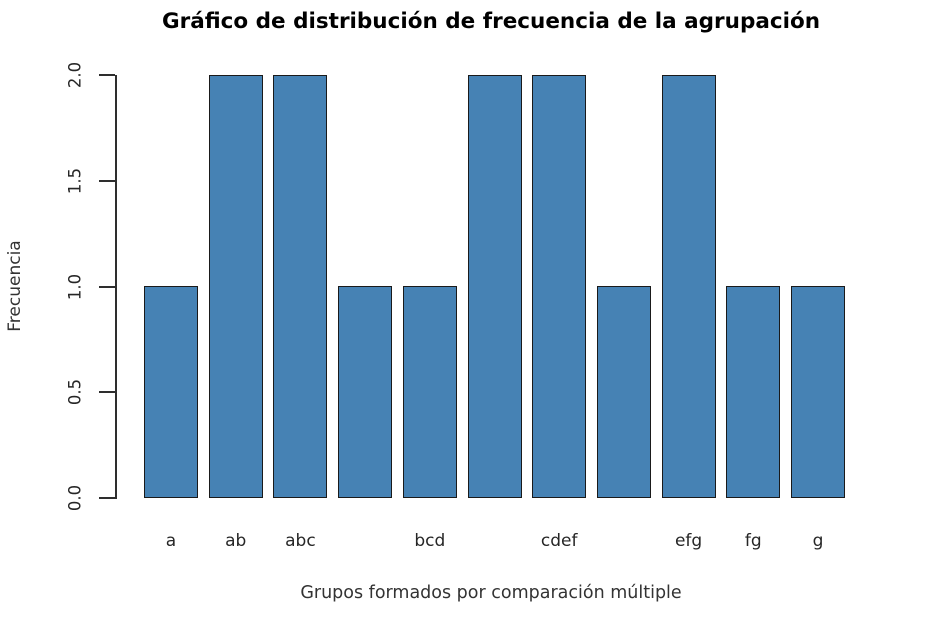  I want to click on bar-g, so click(818, 392).